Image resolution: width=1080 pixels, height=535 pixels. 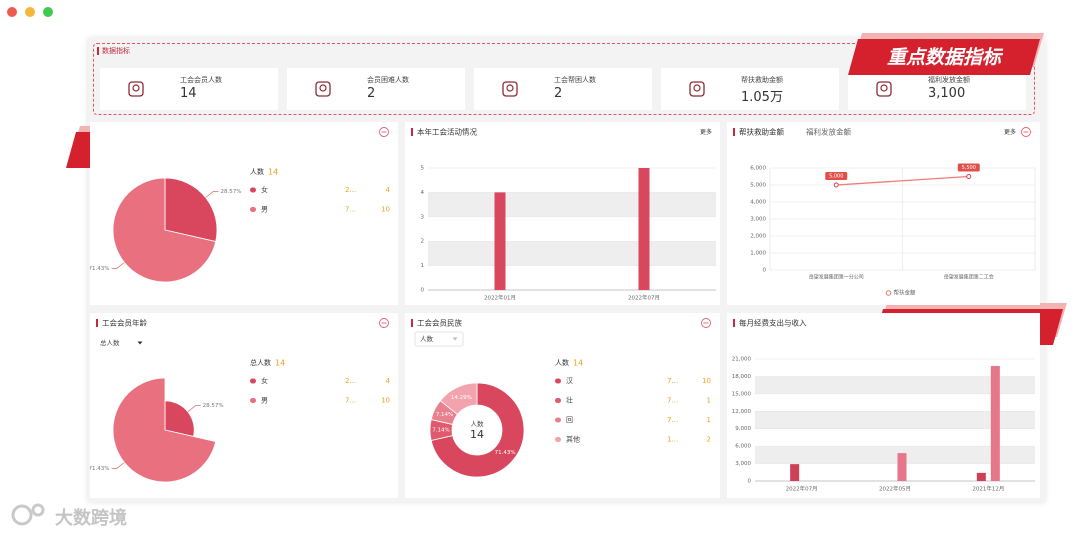 I want to click on value-label: 5,500, so click(x=969, y=168).